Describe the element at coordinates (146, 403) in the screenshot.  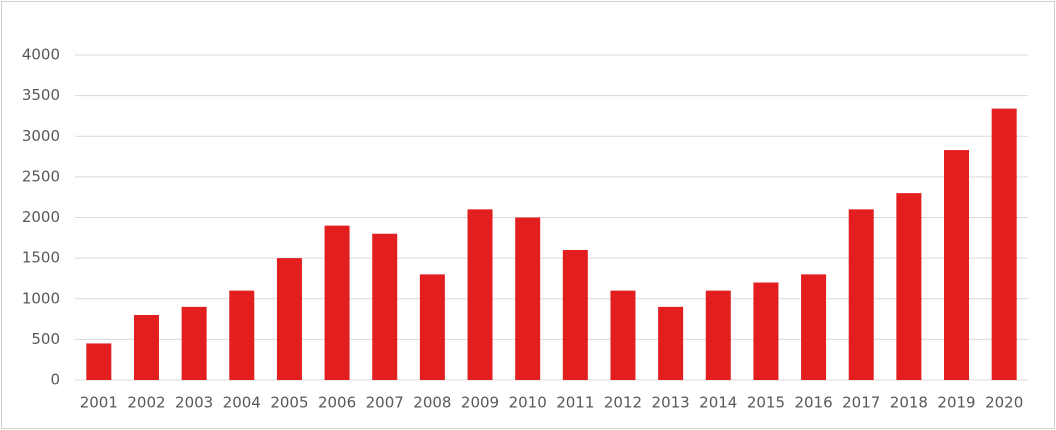
I see `x-tick-label: 2002` at that location.